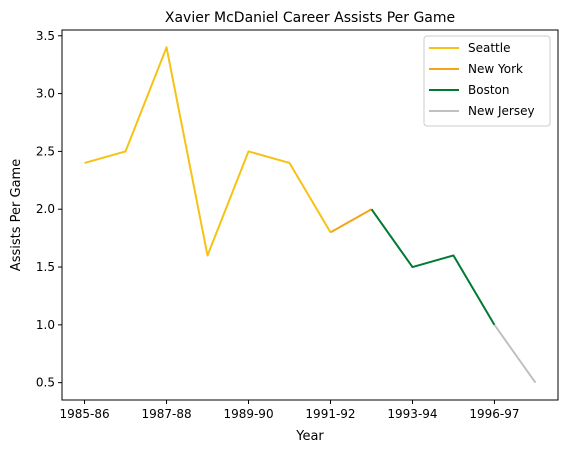  What do you see at coordinates (489, 48) in the screenshot?
I see `legend-label: Seattle` at bounding box center [489, 48].